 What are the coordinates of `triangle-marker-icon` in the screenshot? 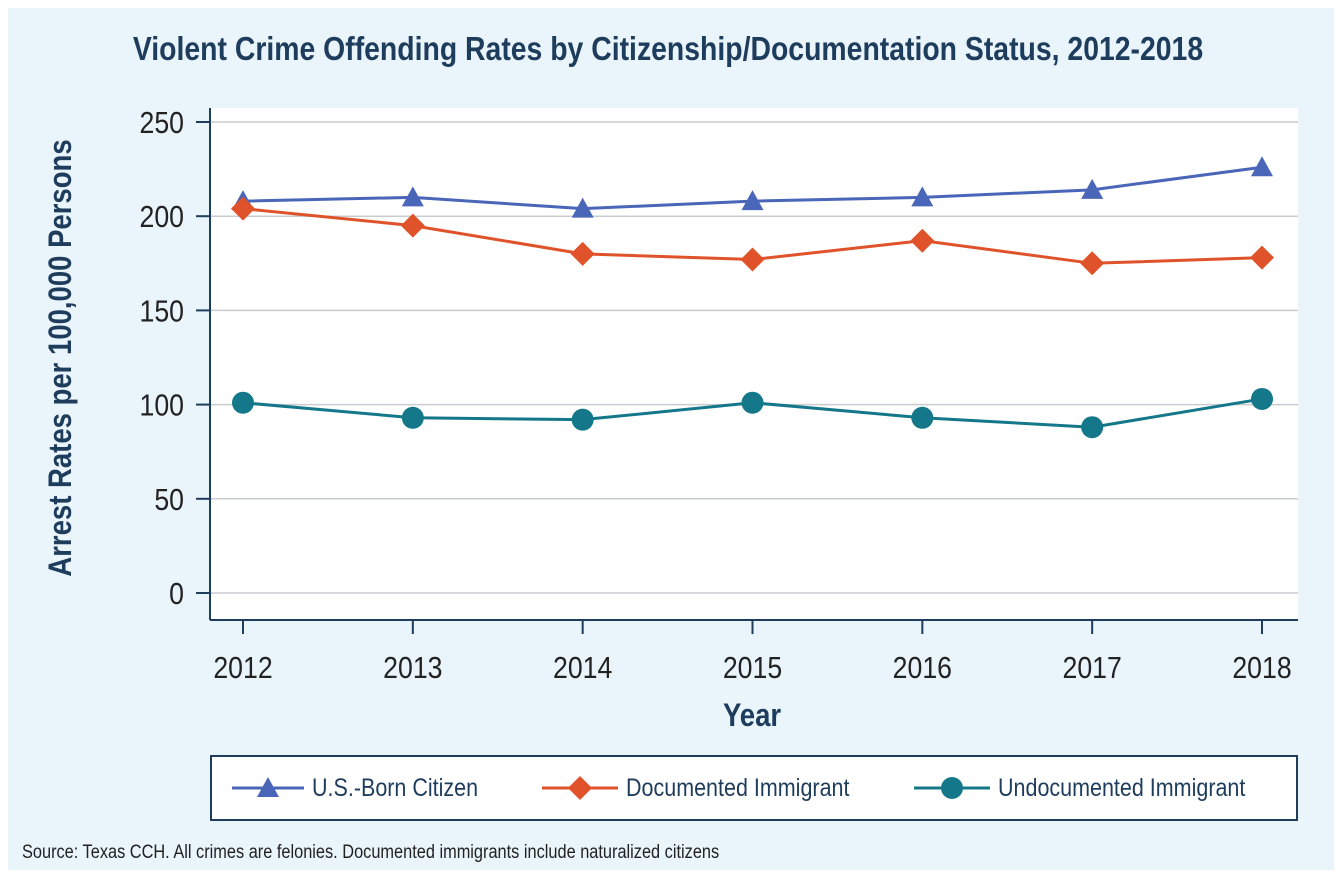 It's located at (268, 787).